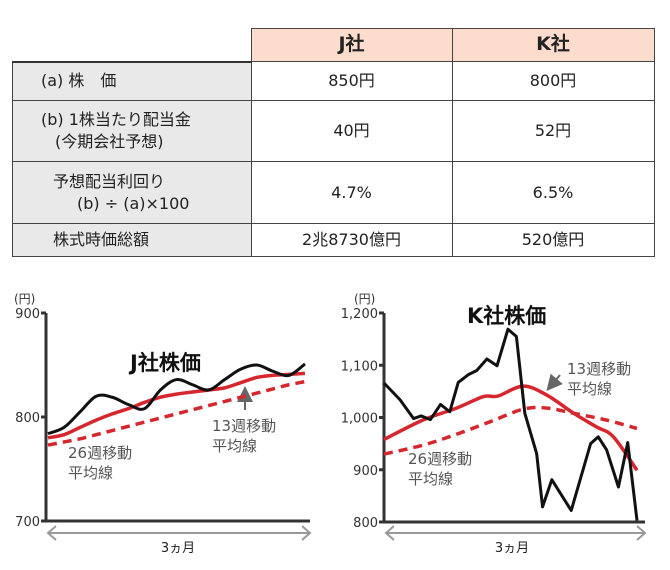 The width and height of the screenshot is (670, 570). Describe the element at coordinates (234, 446) in the screenshot. I see `j-ma13-label: 平均線` at that location.